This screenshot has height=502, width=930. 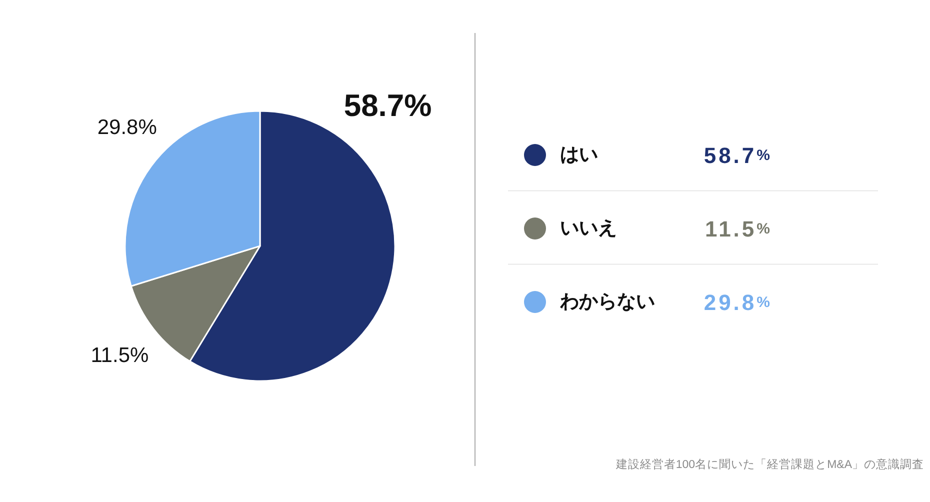 I want to click on annotation: 建設経営者100名に聞いた「経営課題とM&A」の意識調査, so click(x=770, y=465).